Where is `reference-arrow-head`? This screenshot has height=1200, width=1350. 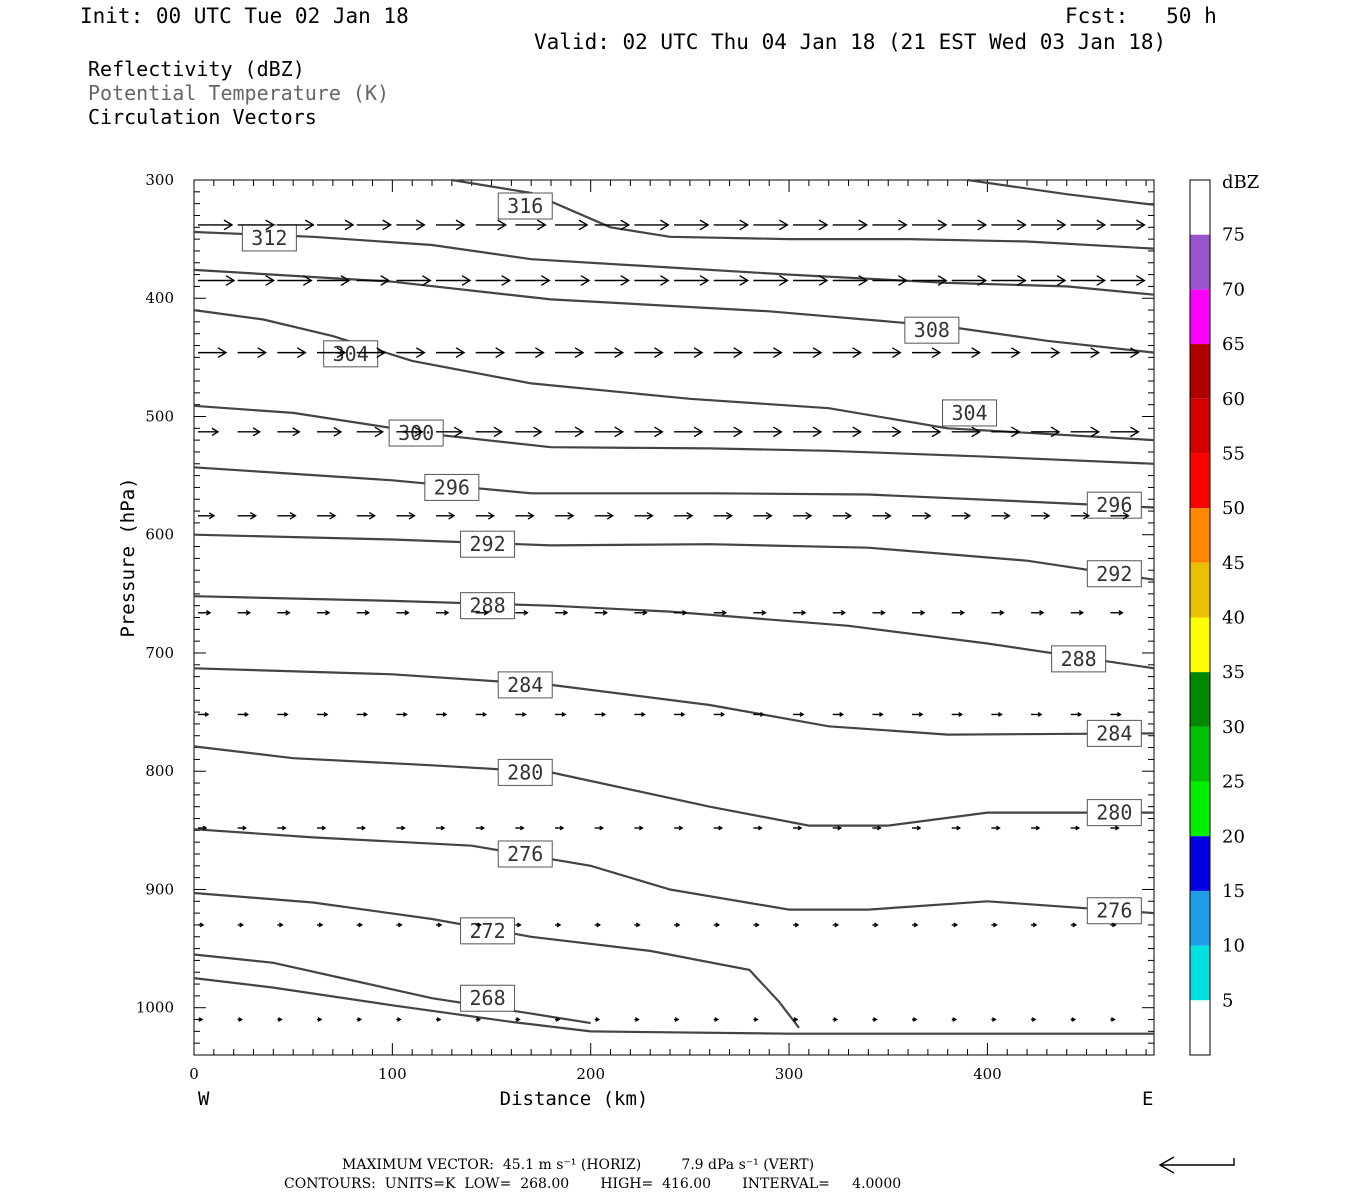 reference-arrow-head is located at coordinates (1166, 1165).